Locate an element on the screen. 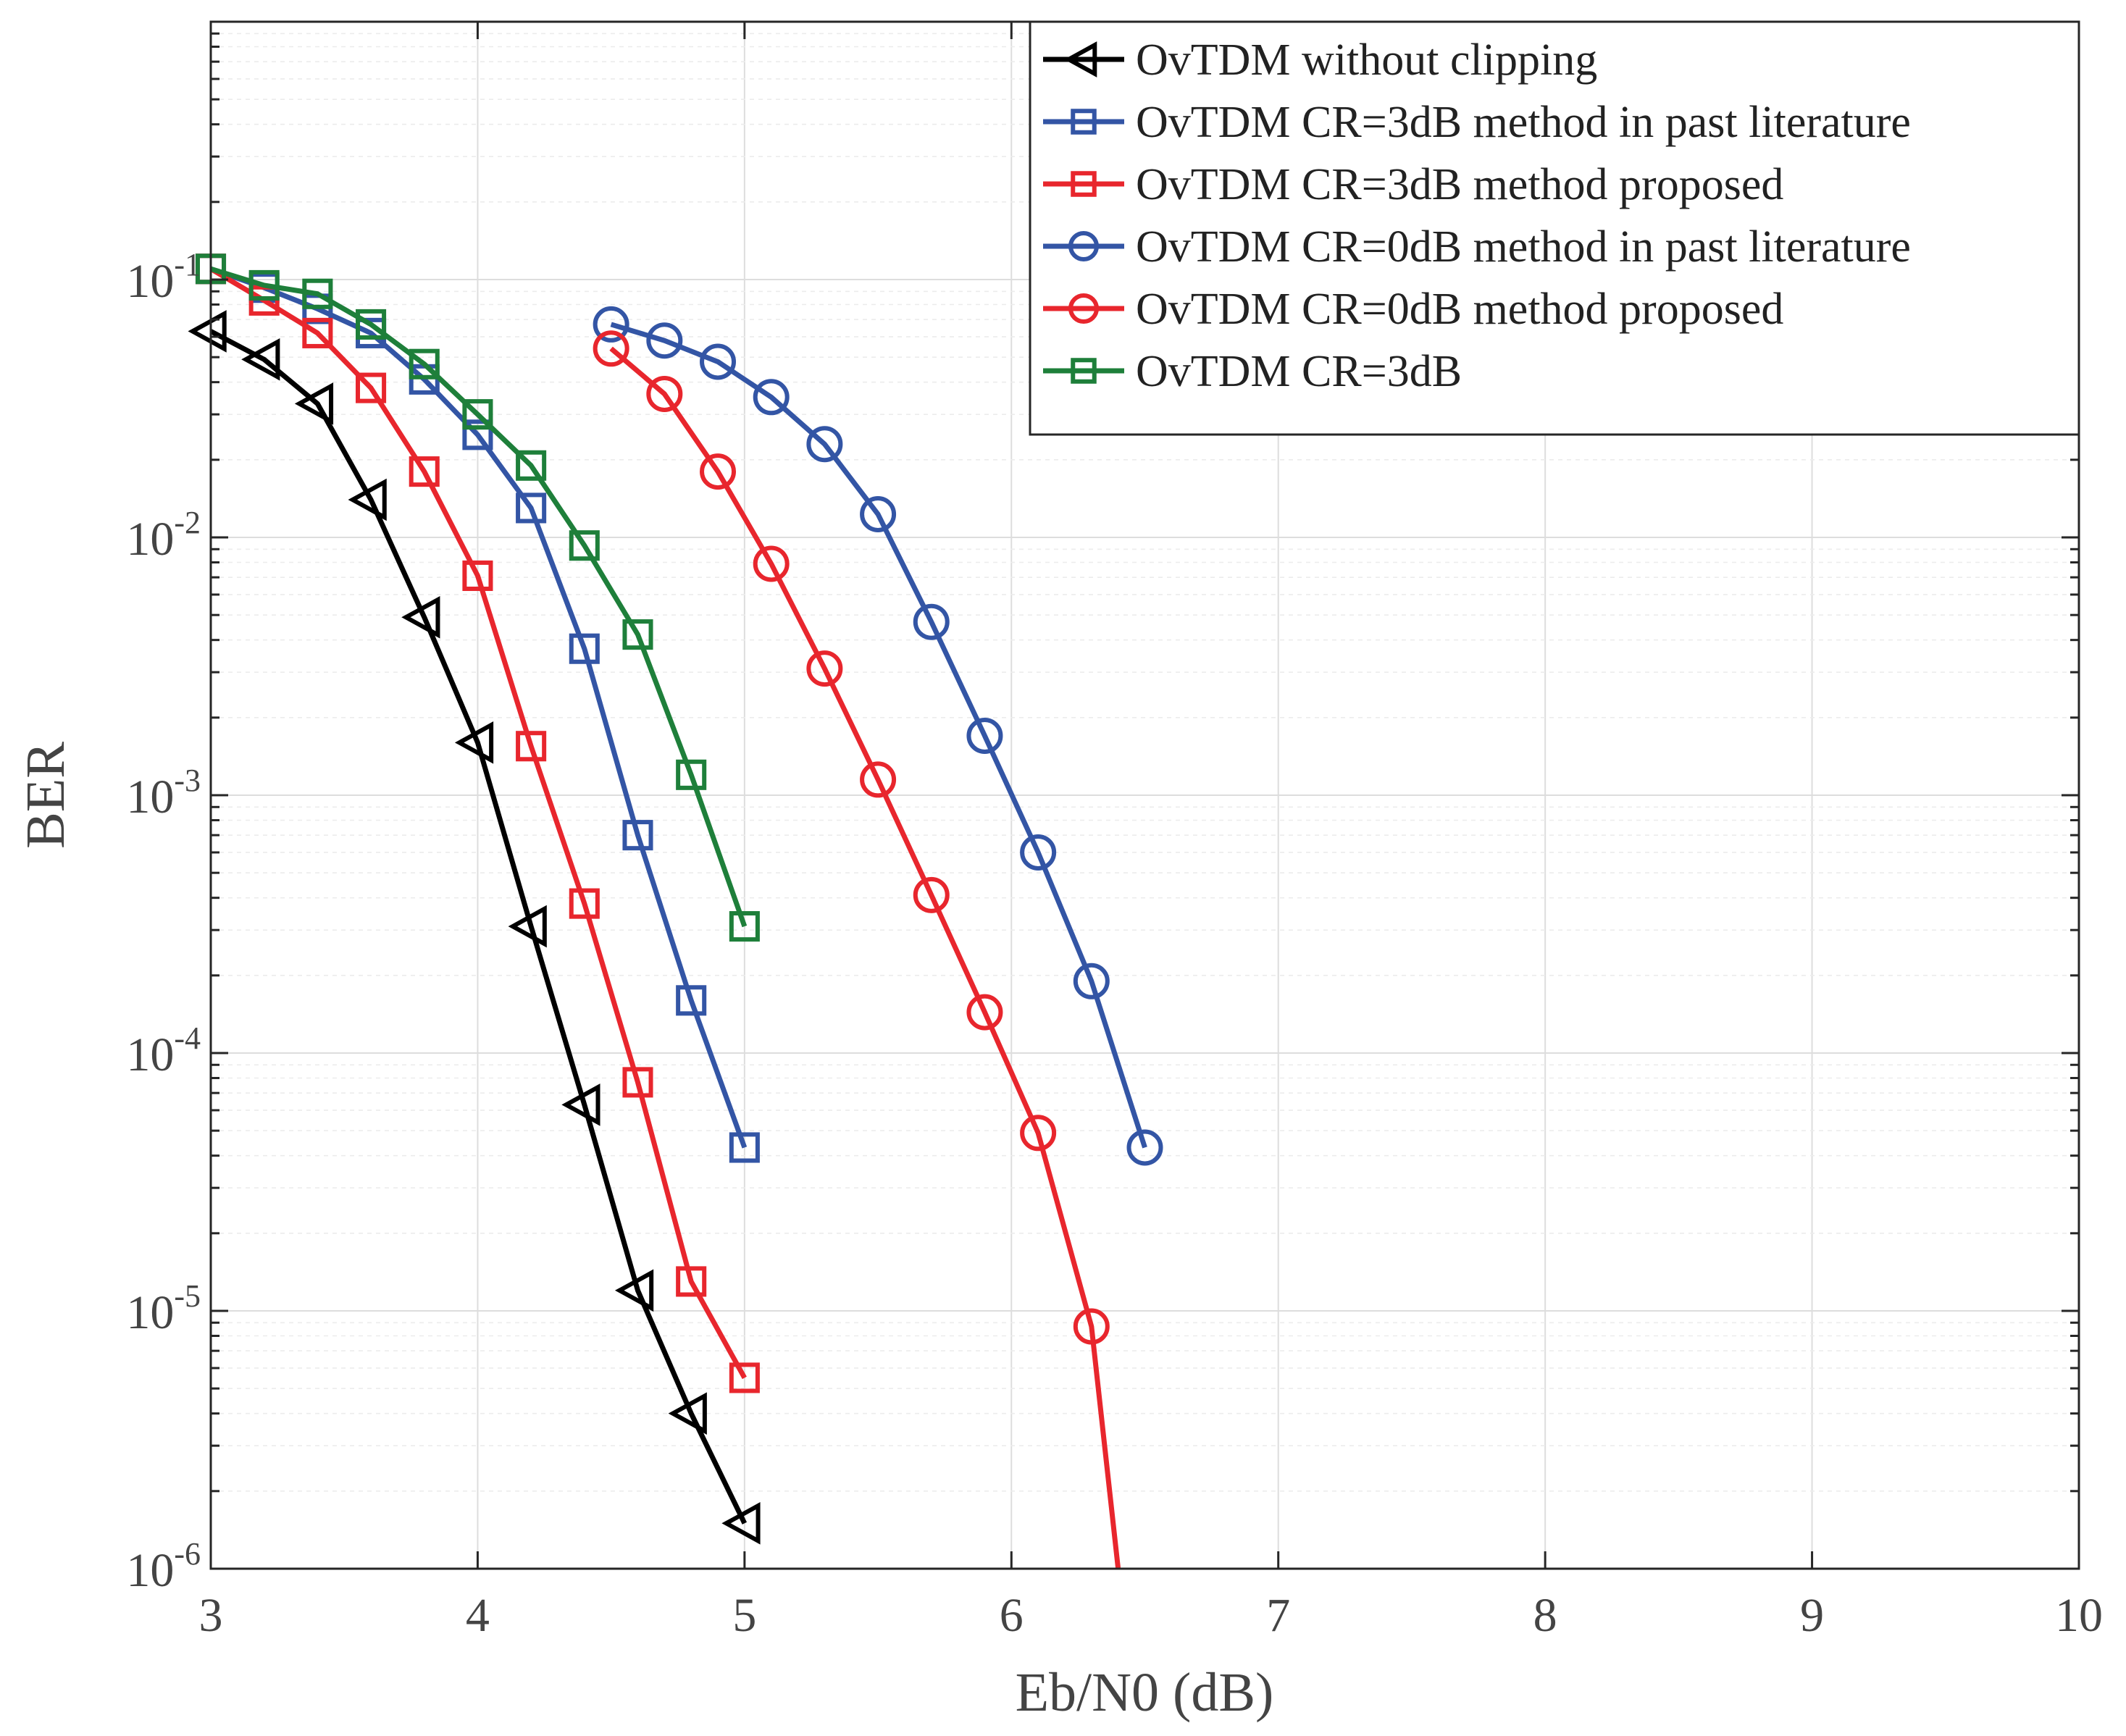  y-tick-label: 10⁻² is located at coordinates (163, 535).